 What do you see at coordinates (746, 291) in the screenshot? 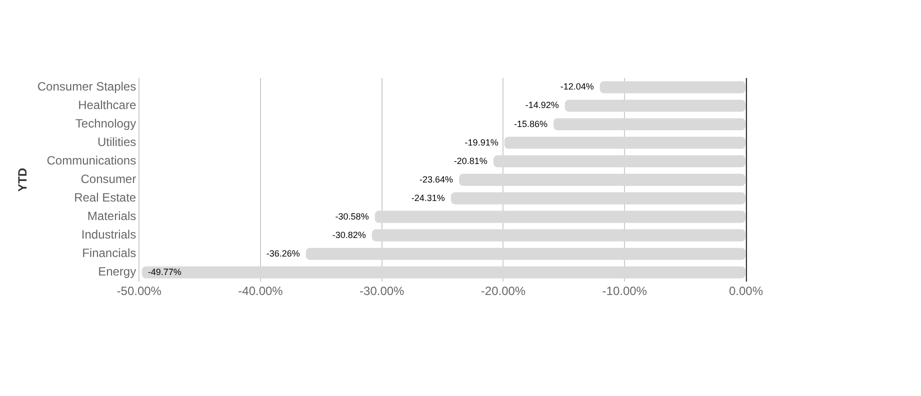
I see `x-tick-label: 0.00%` at bounding box center [746, 291].